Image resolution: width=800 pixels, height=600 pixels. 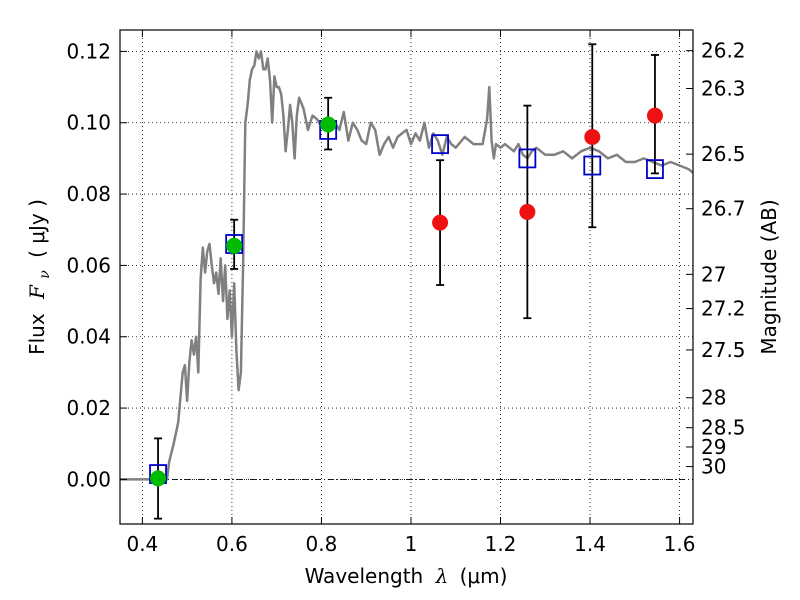 What do you see at coordinates (88, 479) in the screenshot?
I see `y-tick-label: 0.00` at bounding box center [88, 479].